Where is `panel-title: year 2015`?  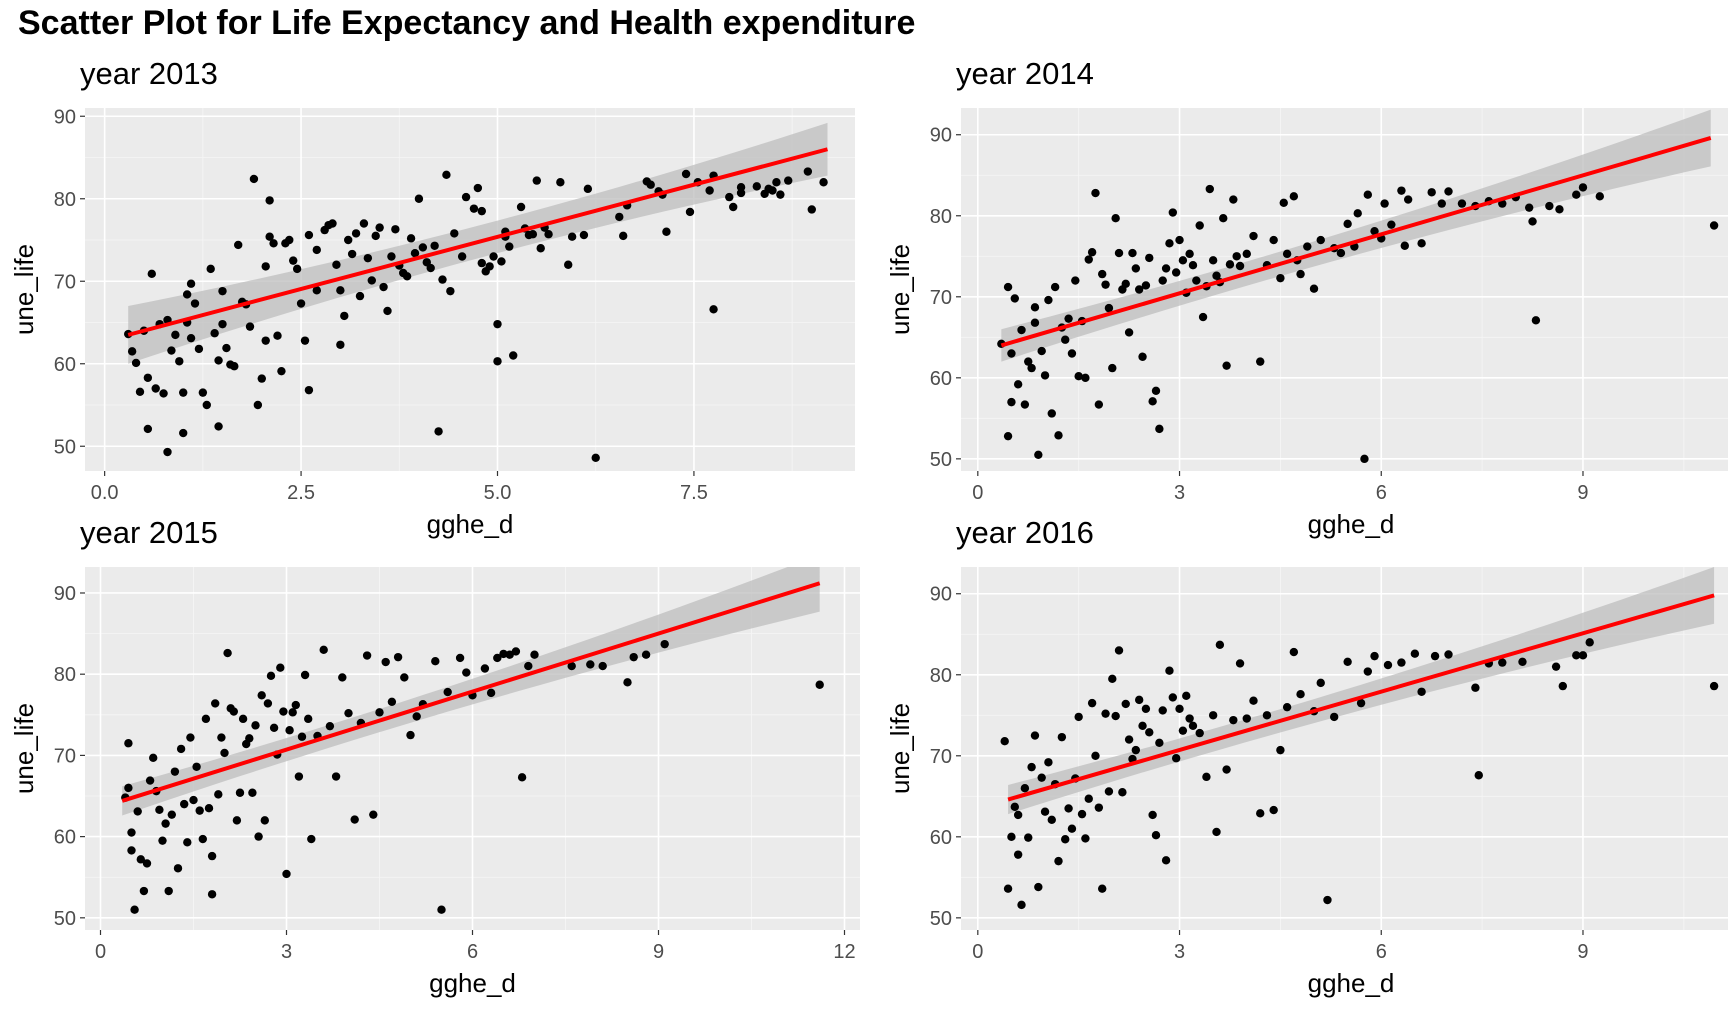
panel-title: year 2015 is located at coordinates (149, 532).